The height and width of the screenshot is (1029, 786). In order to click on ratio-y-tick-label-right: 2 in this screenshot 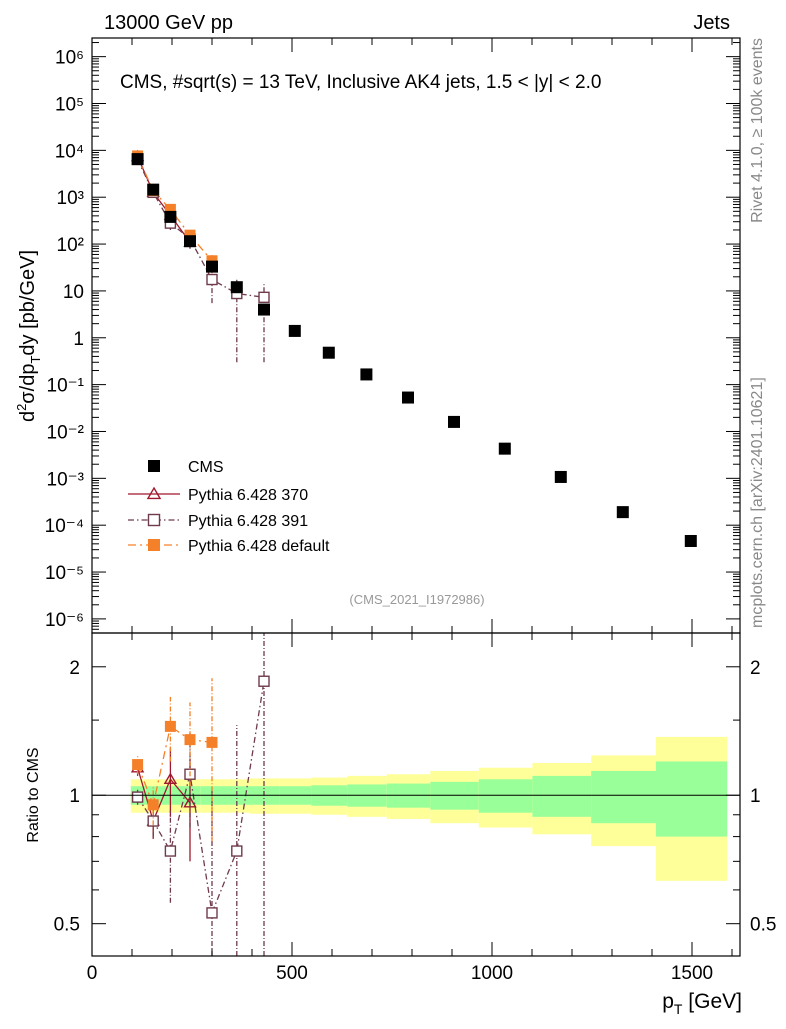, I will do `click(755, 668)`.